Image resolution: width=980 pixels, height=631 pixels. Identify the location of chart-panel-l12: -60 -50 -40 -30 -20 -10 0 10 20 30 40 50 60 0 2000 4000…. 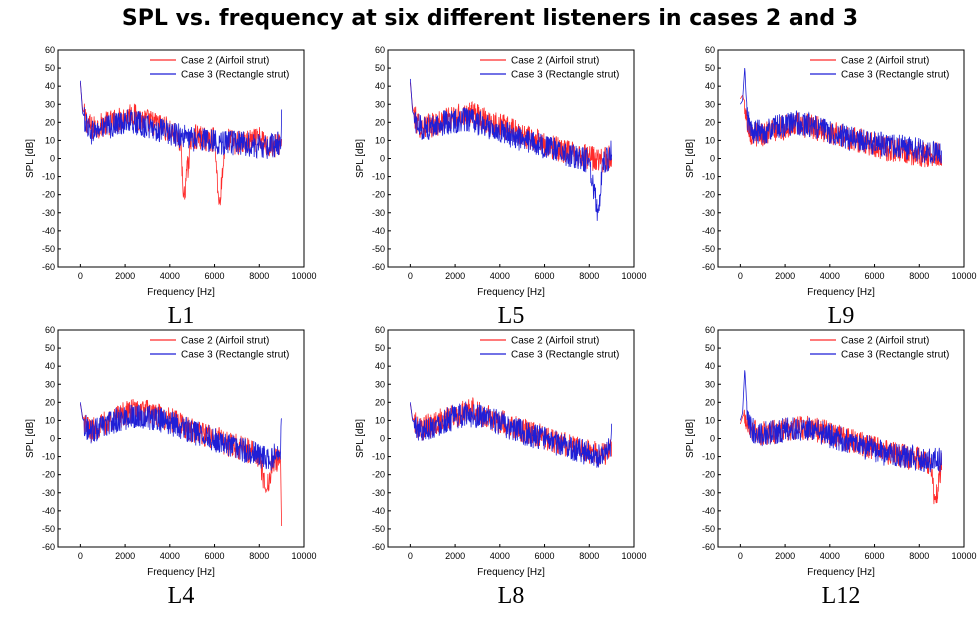
(831, 467).